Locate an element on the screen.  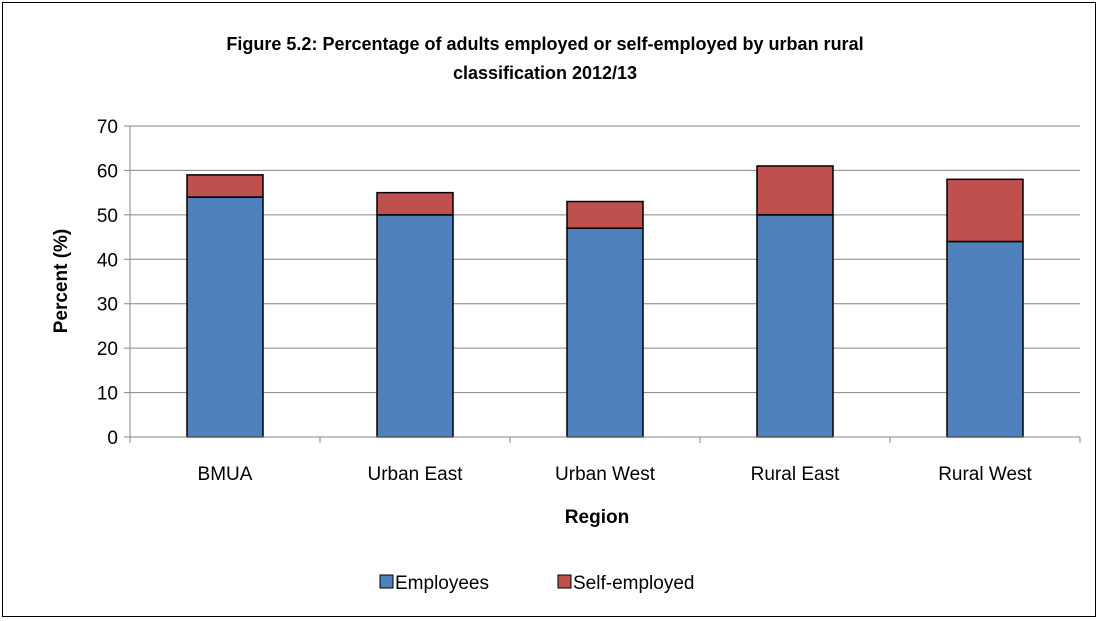
y-axis-title: Percent (%) is located at coordinates (61, 281).